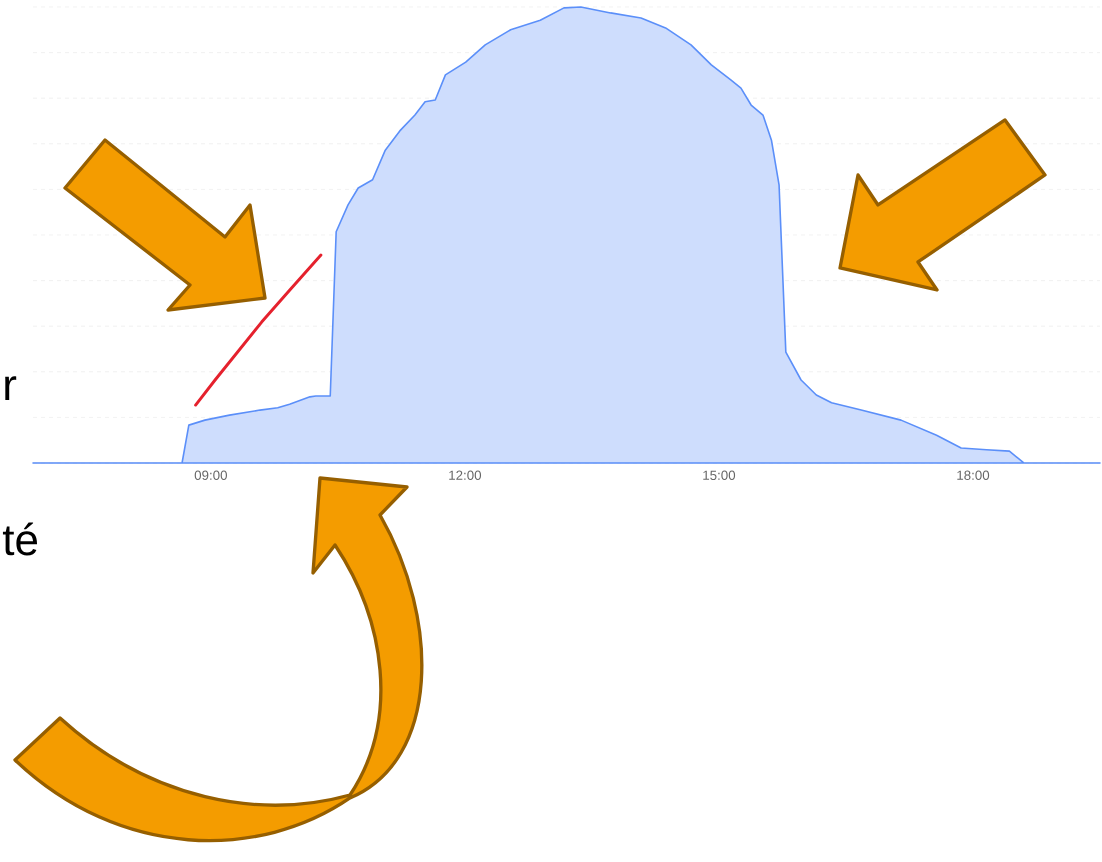 Image resolution: width=1102 pixels, height=862 pixels. I want to click on text: r, so click(11, 388).